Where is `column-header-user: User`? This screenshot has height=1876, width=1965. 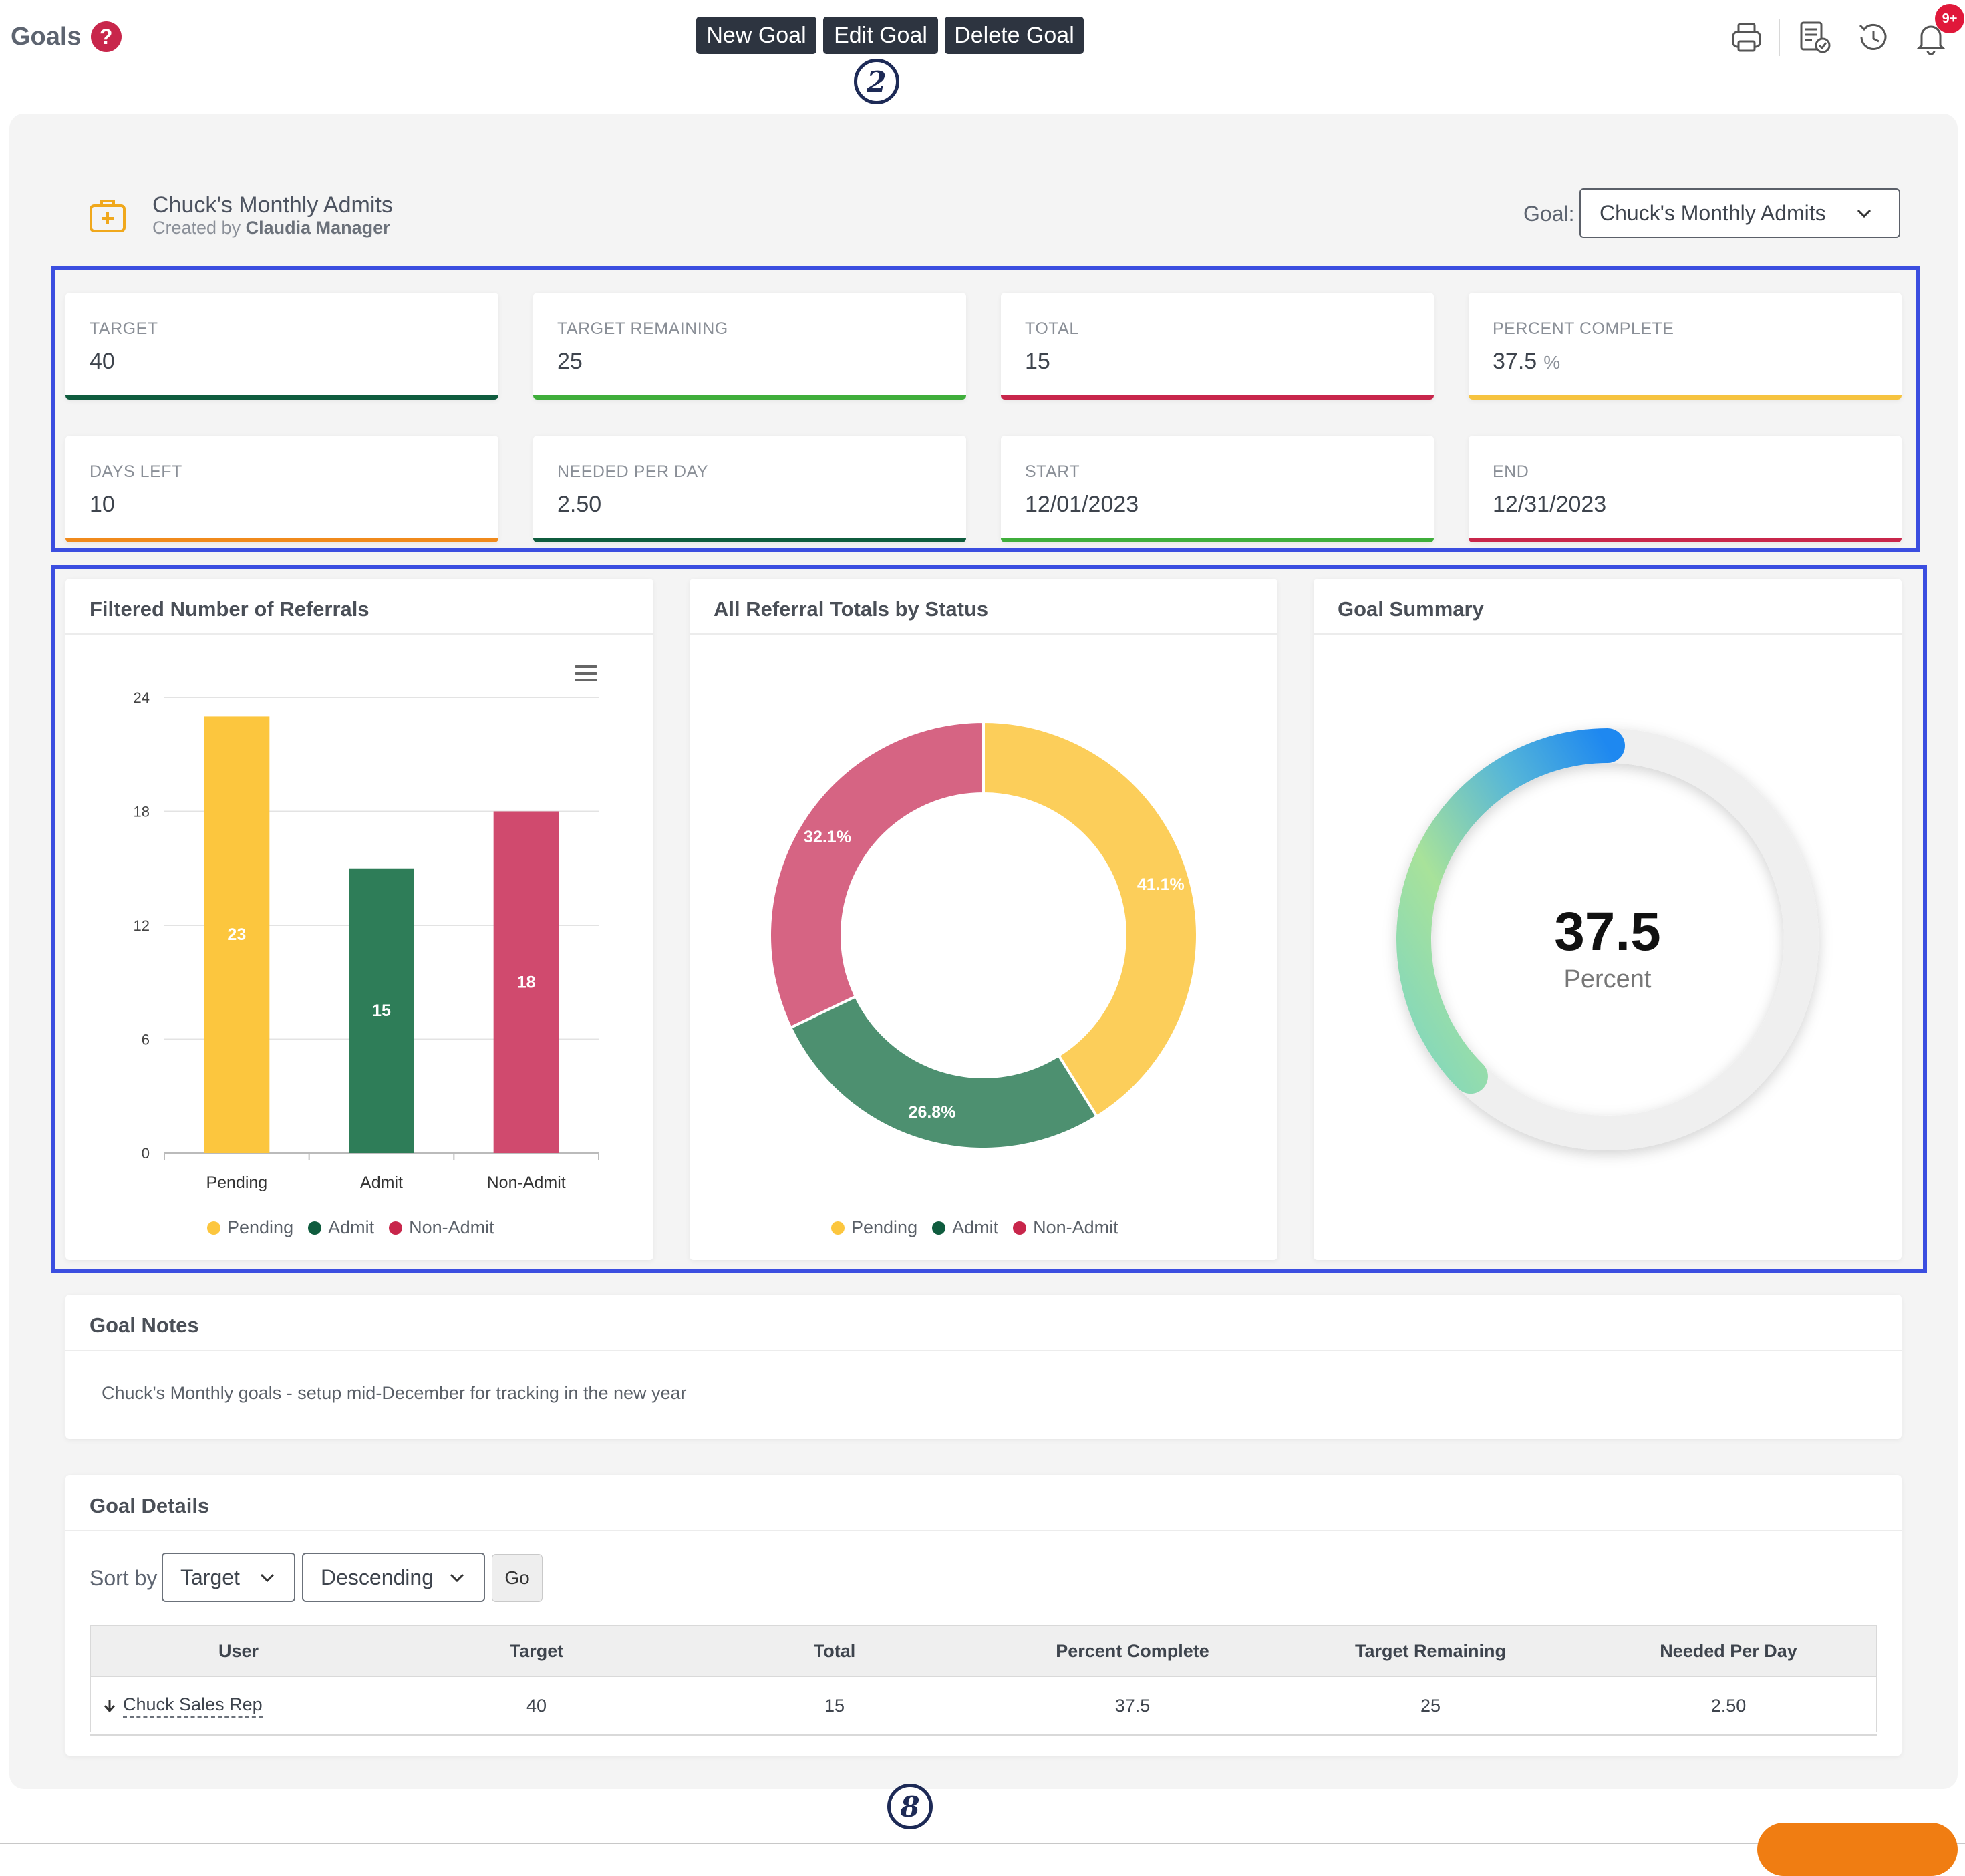 column-header-user: User is located at coordinates (239, 1651).